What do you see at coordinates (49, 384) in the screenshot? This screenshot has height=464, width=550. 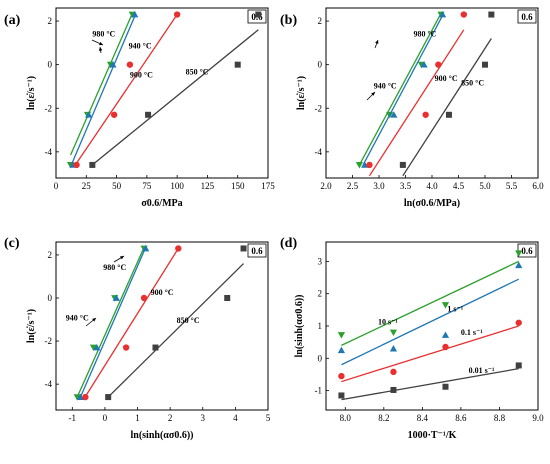 I see `y-tick-label: -4` at bounding box center [49, 384].